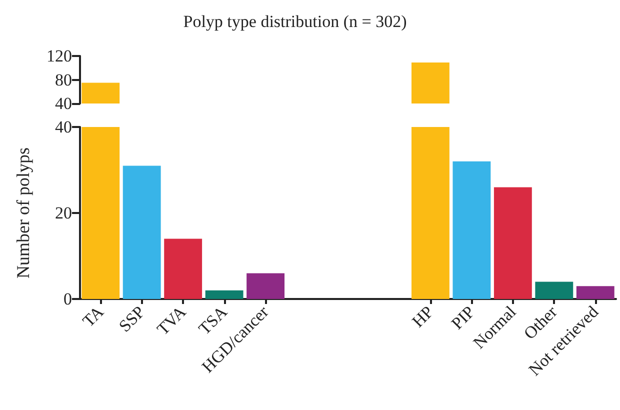 Image resolution: width=620 pixels, height=410 pixels. Describe the element at coordinates (132, 319) in the screenshot. I see `x-tick-label: SSP` at that location.